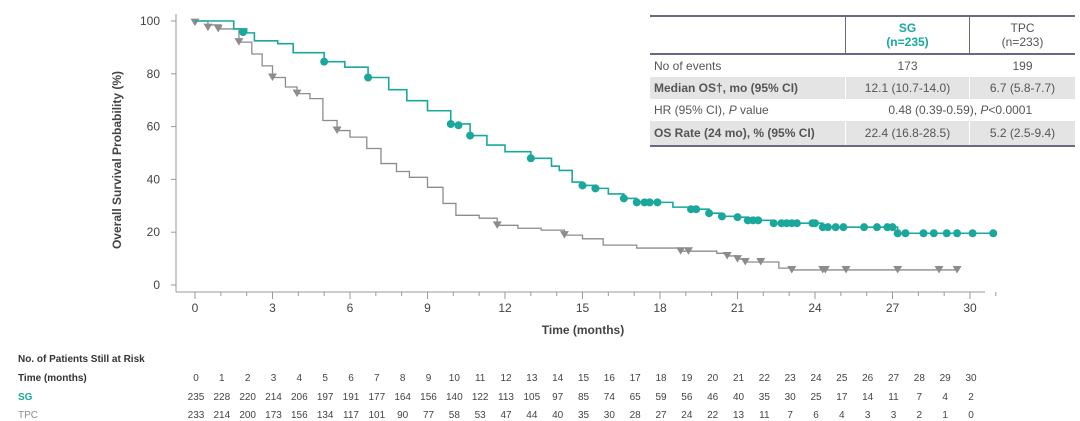 The width and height of the screenshot is (1080, 421). Describe the element at coordinates (1022, 42) in the screenshot. I see `tpc-n: (n=233)` at that location.